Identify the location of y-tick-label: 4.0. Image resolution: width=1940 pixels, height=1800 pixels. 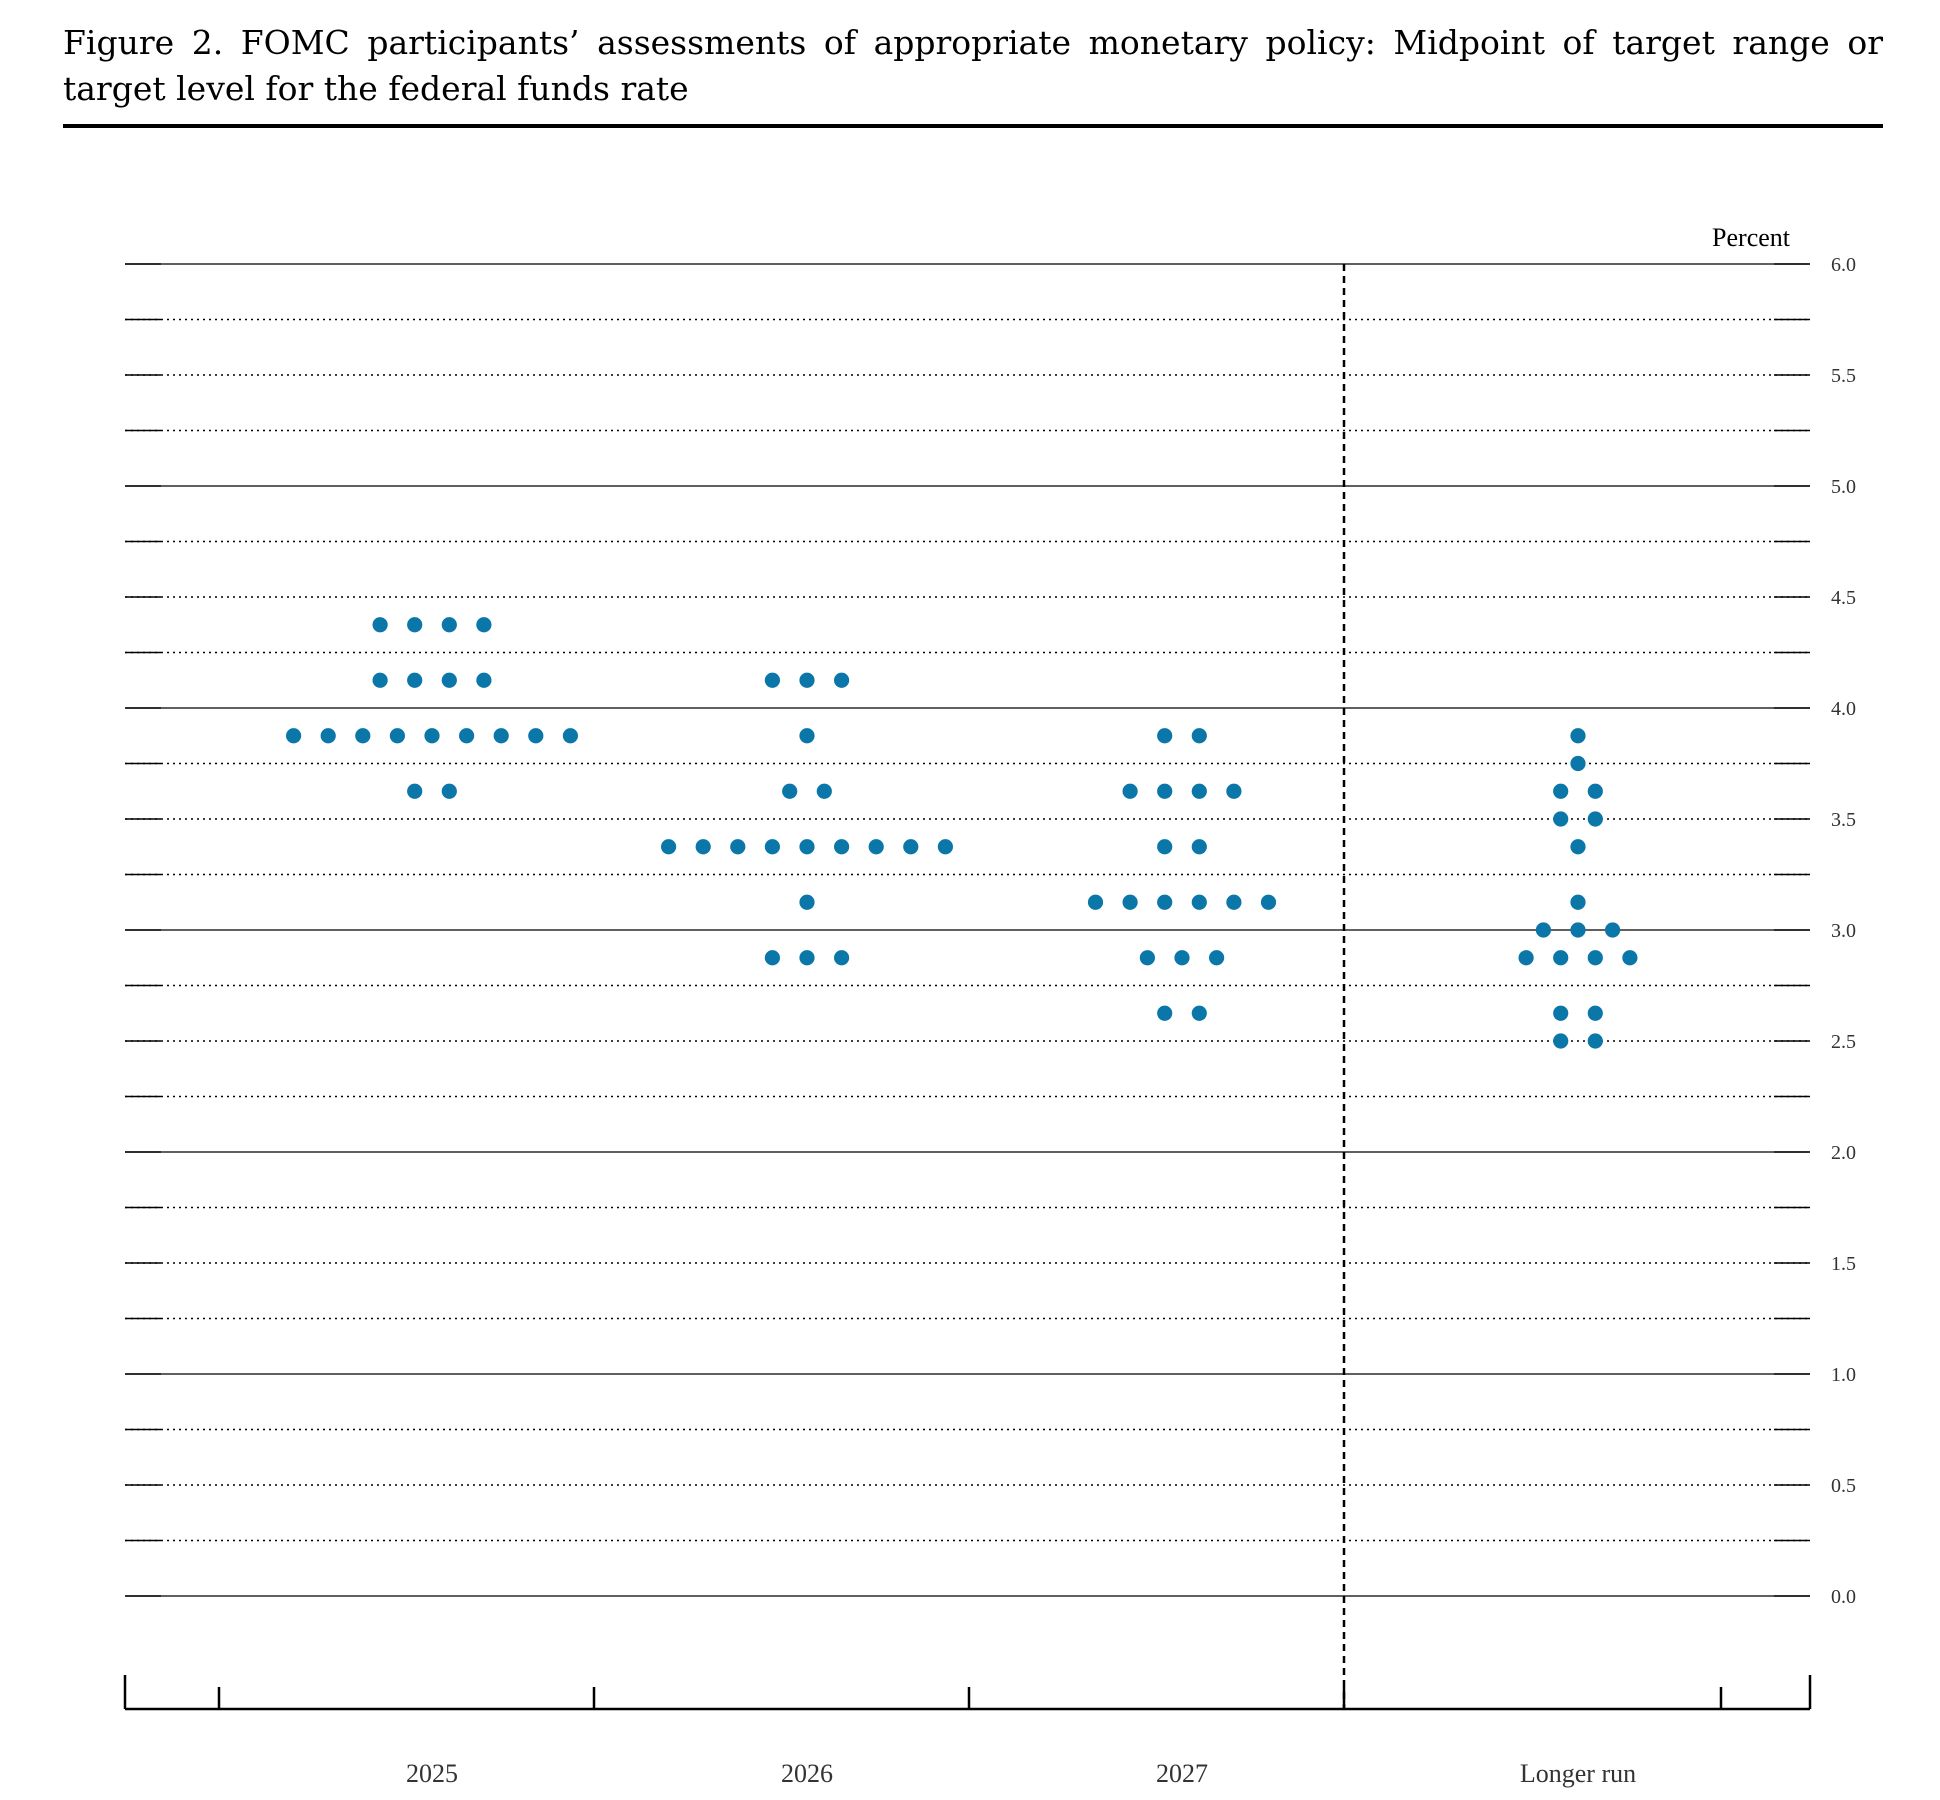
(1843, 709).